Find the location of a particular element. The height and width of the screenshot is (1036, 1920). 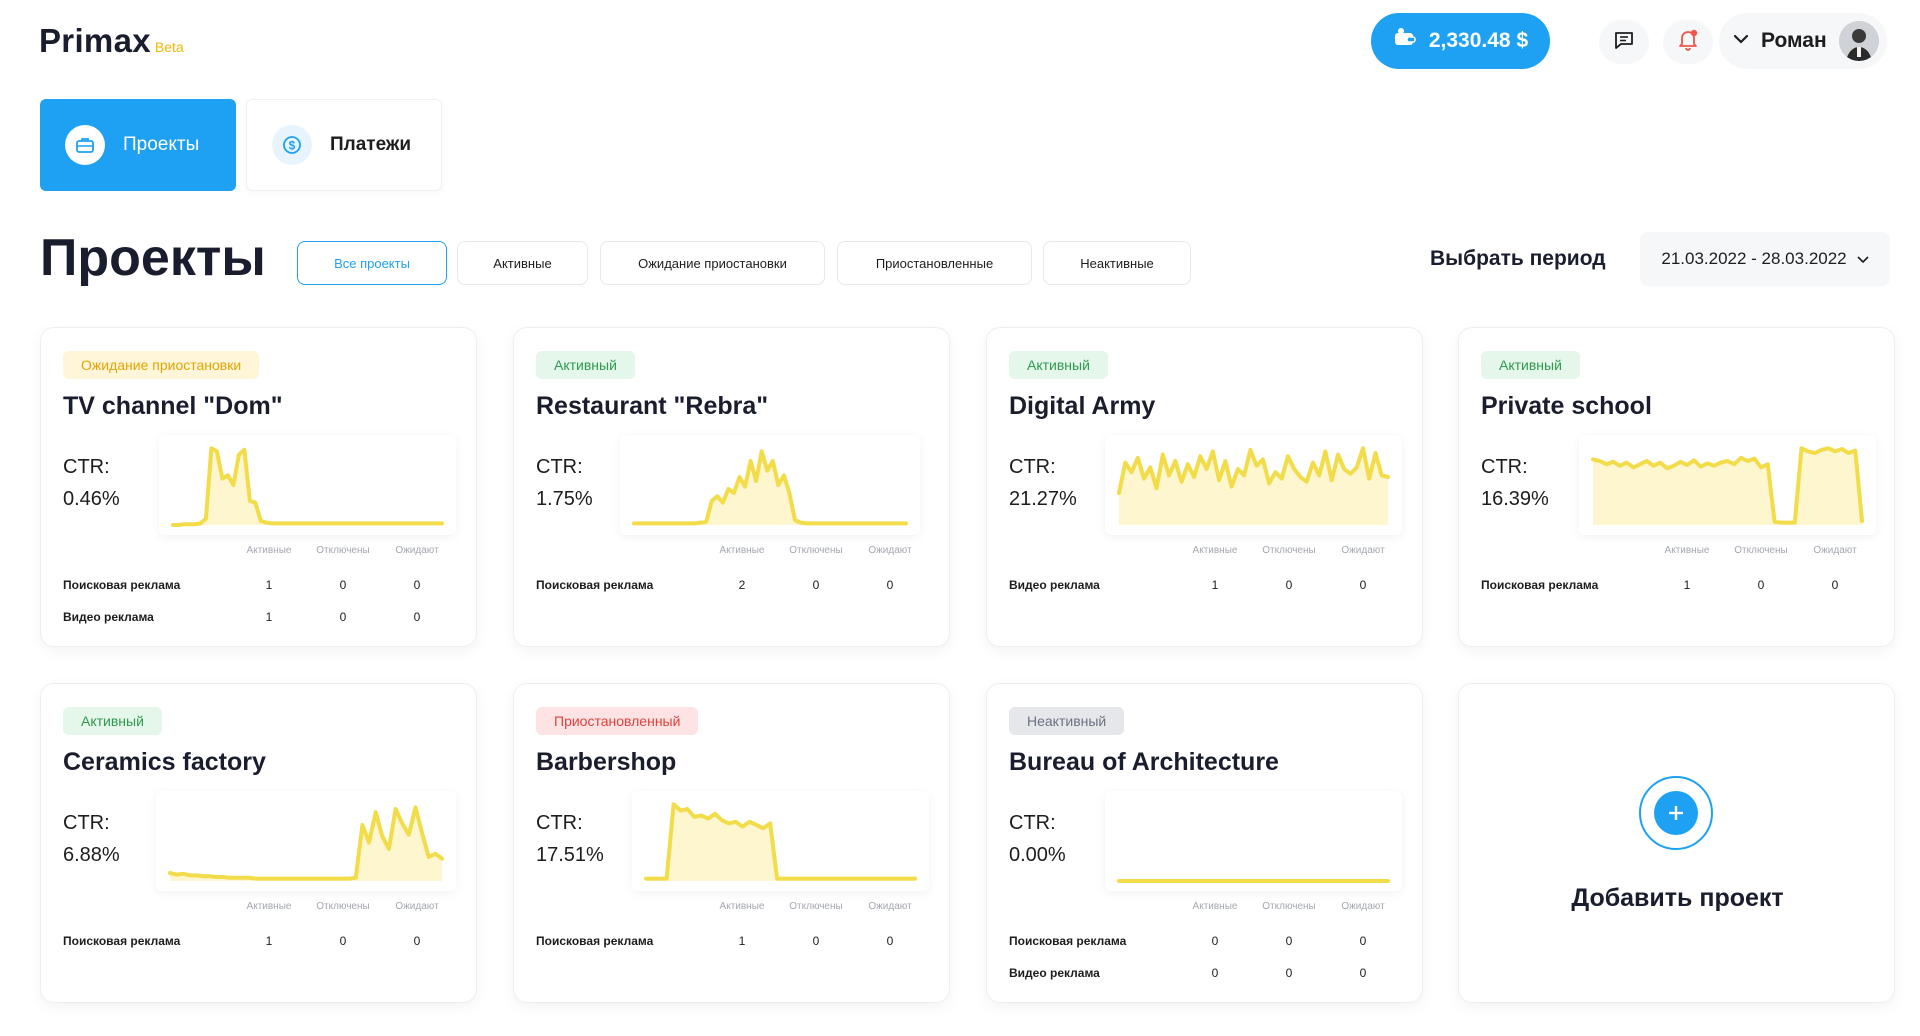

wallet-icon is located at coordinates (1405, 41).